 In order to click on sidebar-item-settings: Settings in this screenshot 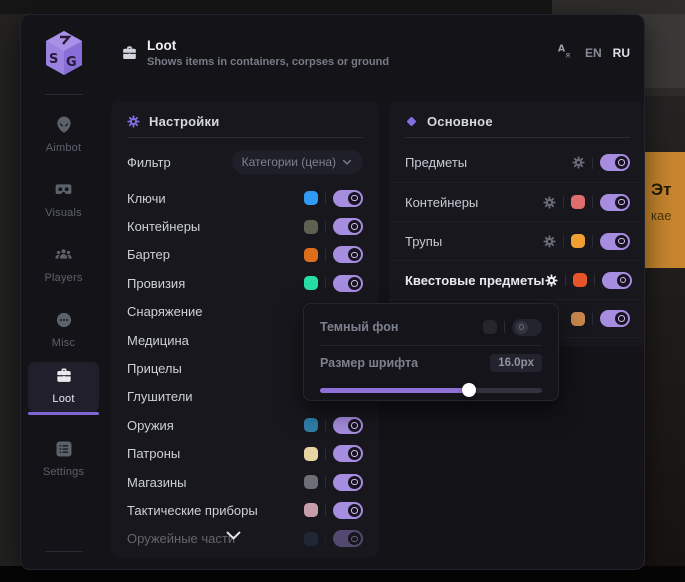, I will do `click(63, 459)`.